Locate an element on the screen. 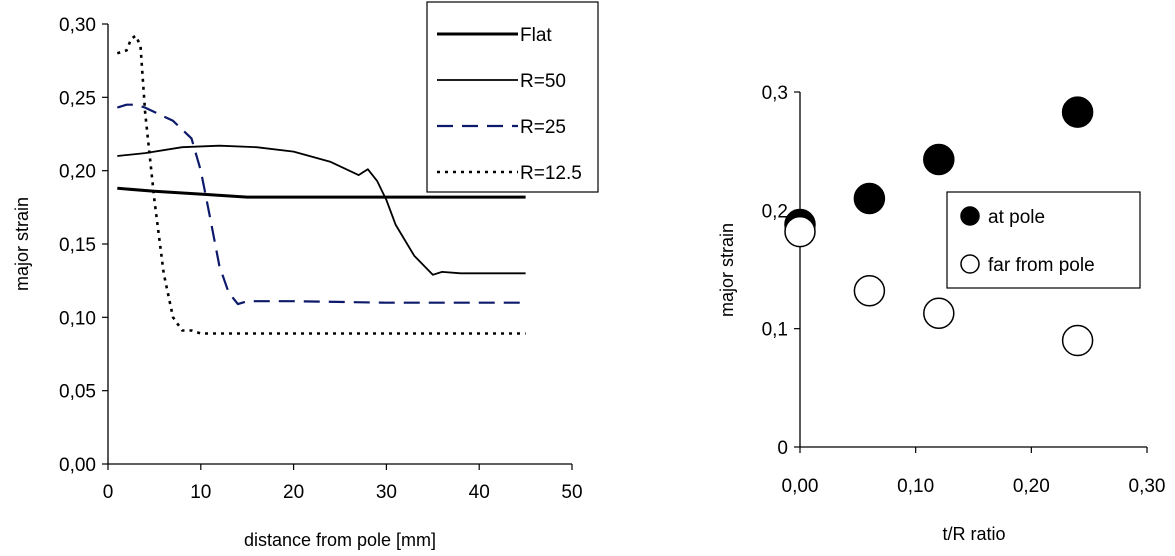 Image resolution: width=1175 pixels, height=556 pixels. legend-label: R=12.5 is located at coordinates (551, 173).